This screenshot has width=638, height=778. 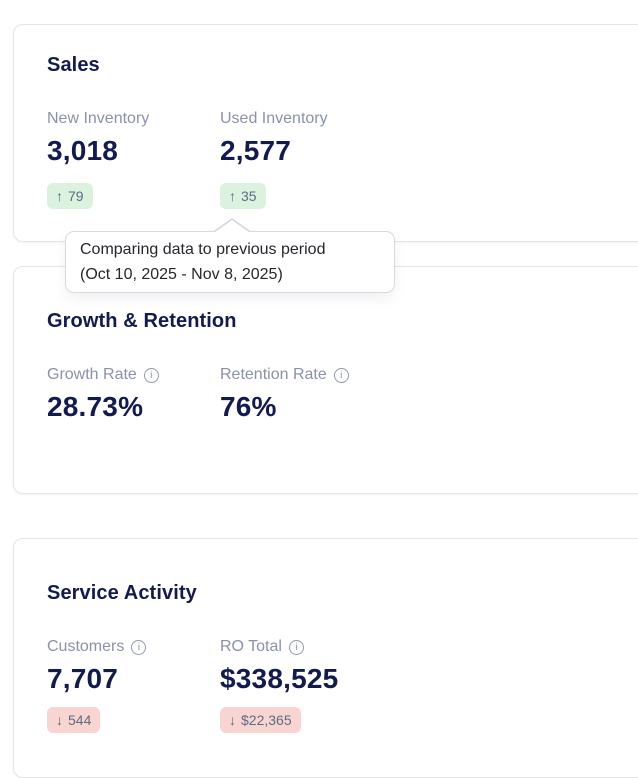 I want to click on card-title-service-activity: Service Activity, so click(x=122, y=593).